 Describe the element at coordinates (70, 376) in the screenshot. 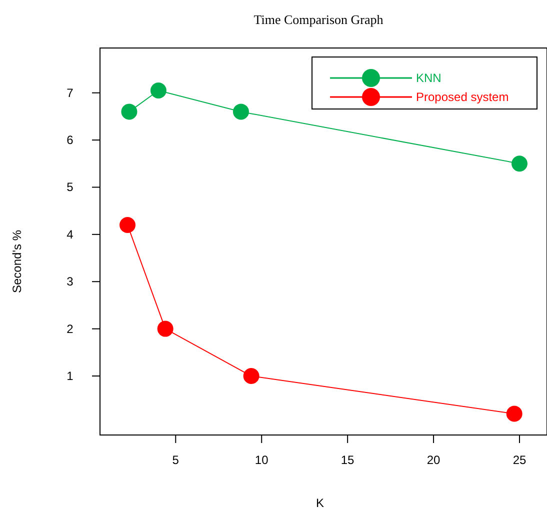

I see `y-tick-label: 1` at that location.